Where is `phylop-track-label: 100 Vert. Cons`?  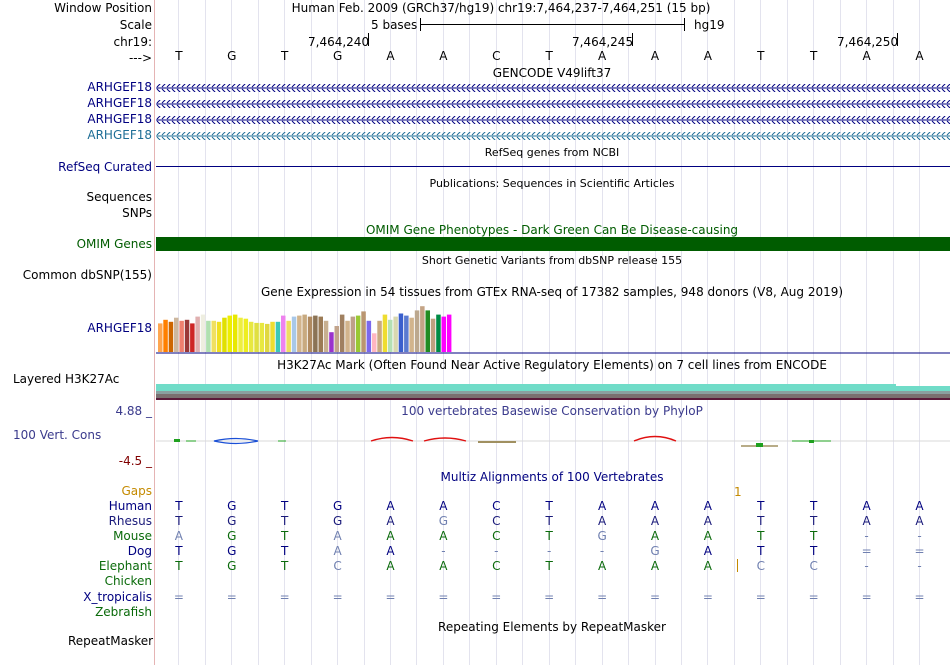
phylop-track-label: 100 Vert. Cons is located at coordinates (57, 435).